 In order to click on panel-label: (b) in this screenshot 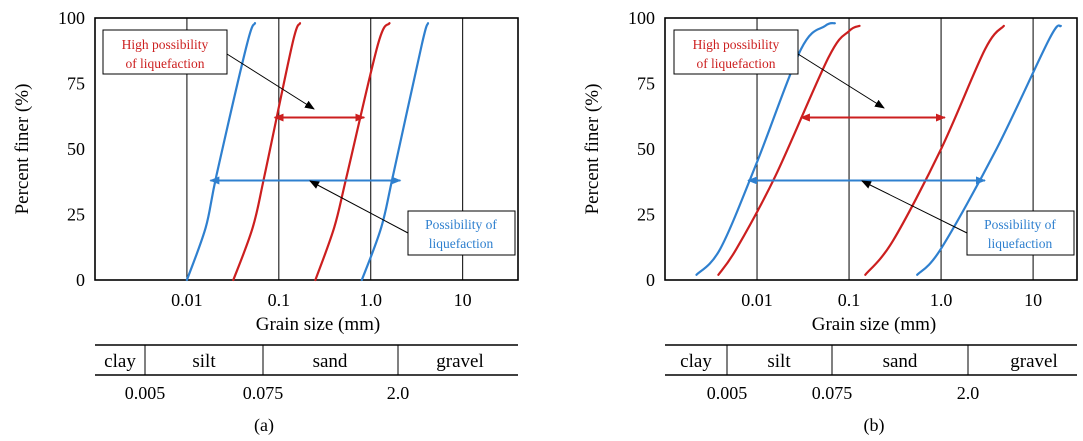, I will do `click(874, 425)`.